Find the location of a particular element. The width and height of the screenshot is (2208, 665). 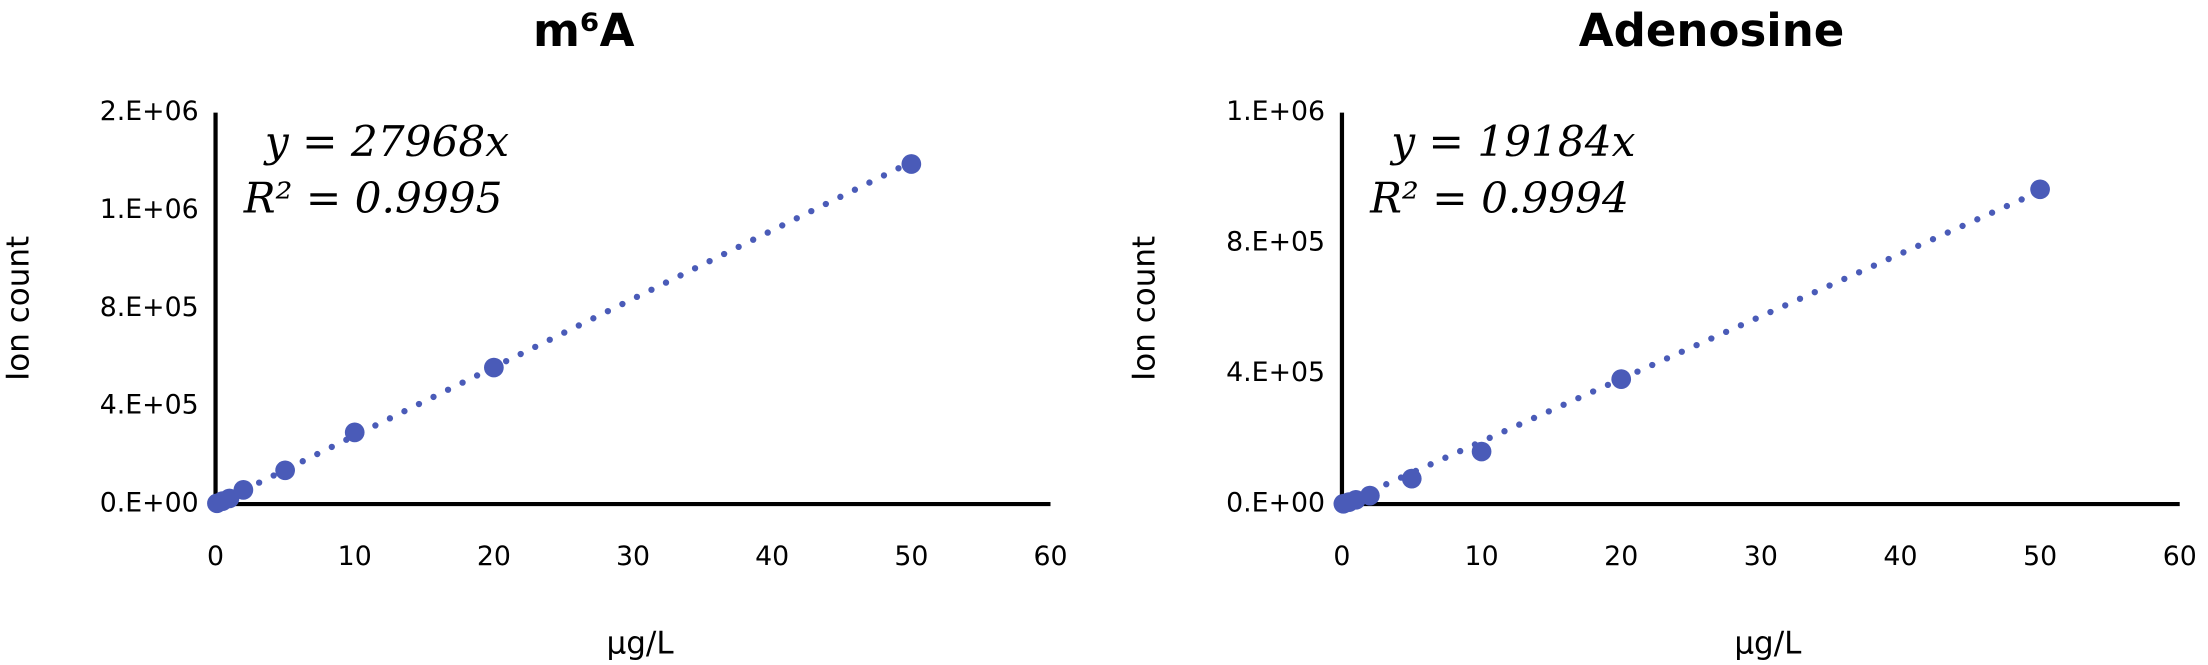

chart-title: m⁶A is located at coordinates (584, 30).